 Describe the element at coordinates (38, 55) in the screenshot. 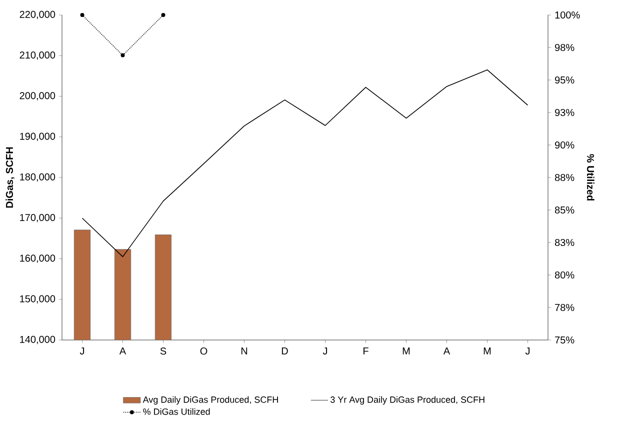

I see `y-tick-label: 210,000` at that location.